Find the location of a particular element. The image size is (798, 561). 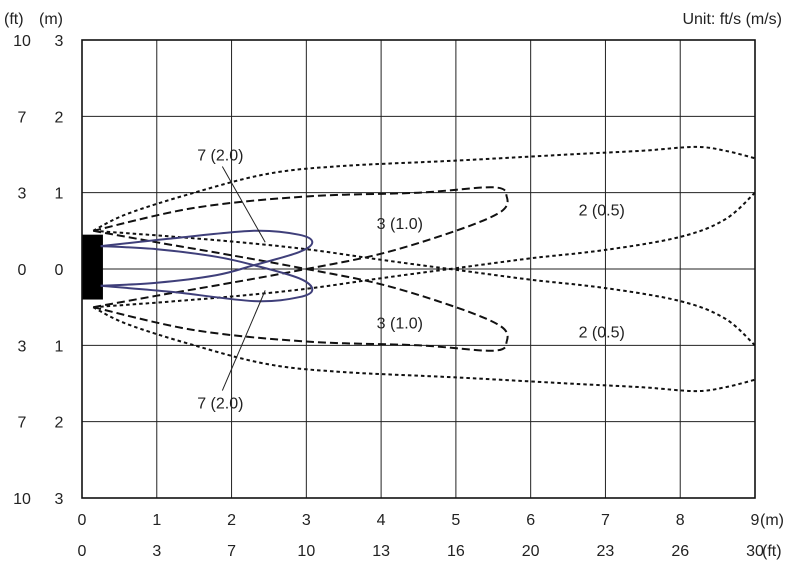

y-tick-label-m: 0 is located at coordinates (59, 270).